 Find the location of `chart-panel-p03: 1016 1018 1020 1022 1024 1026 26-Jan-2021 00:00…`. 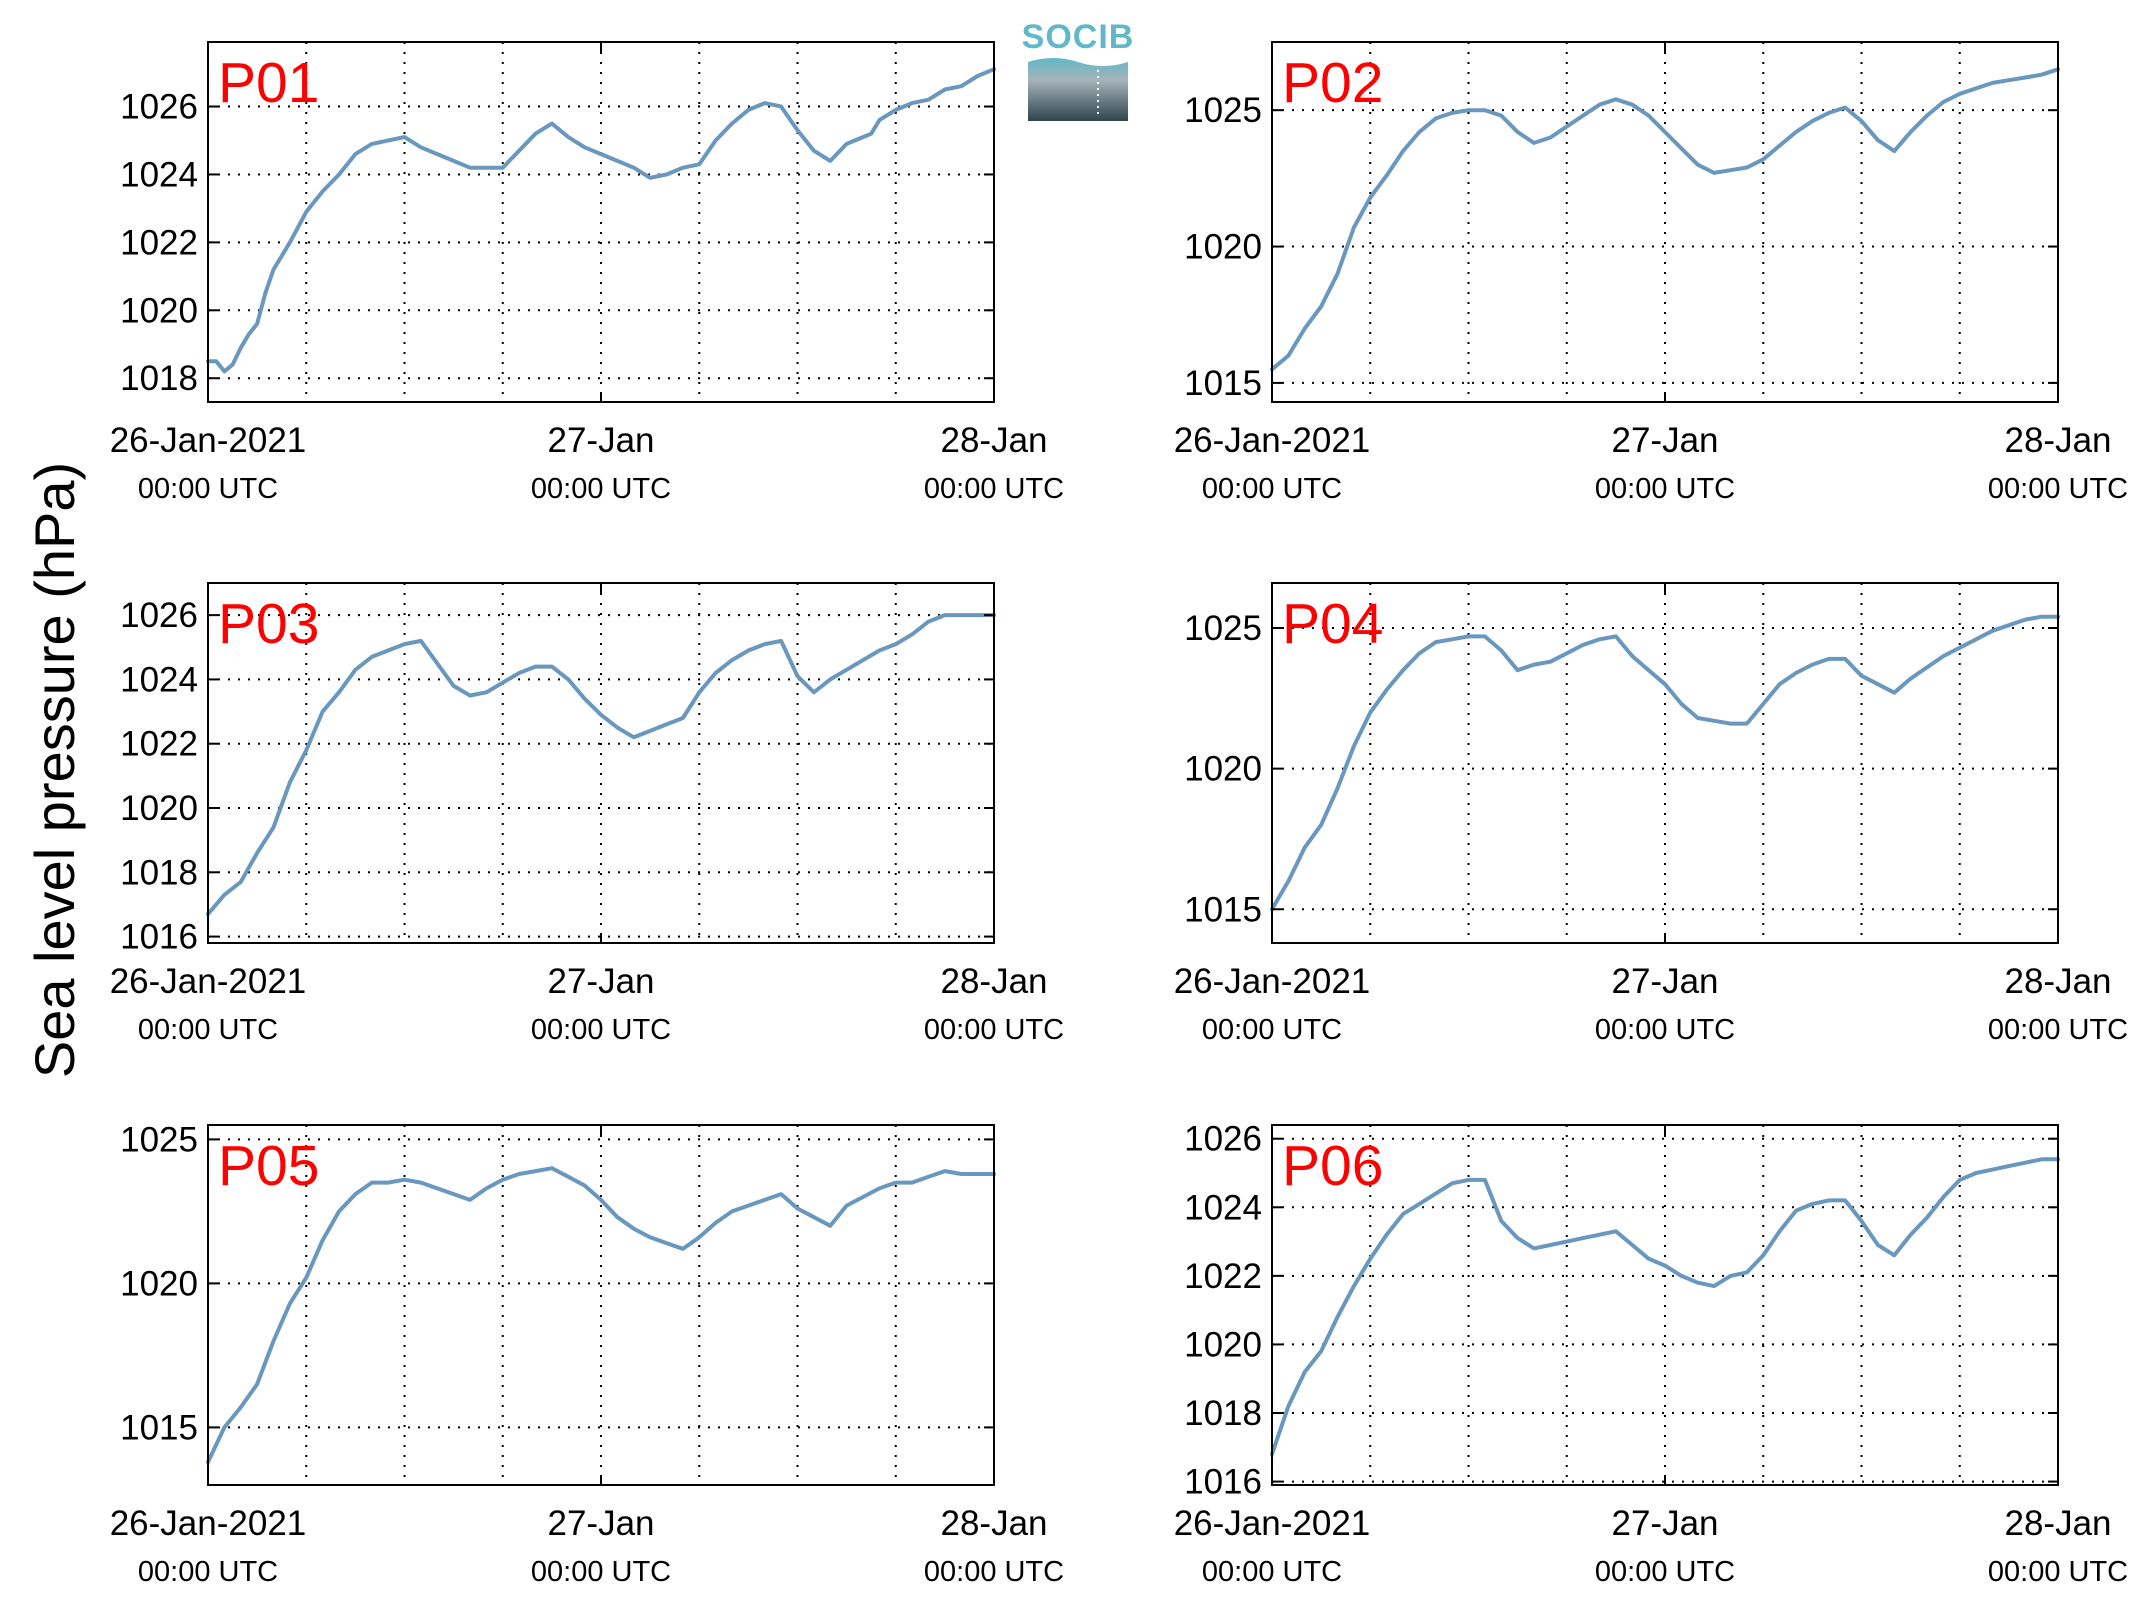

chart-panel-p03: 1016 1018 1020 1022 1024 1026 26-Jan-2021 00:00… is located at coordinates (587, 814).